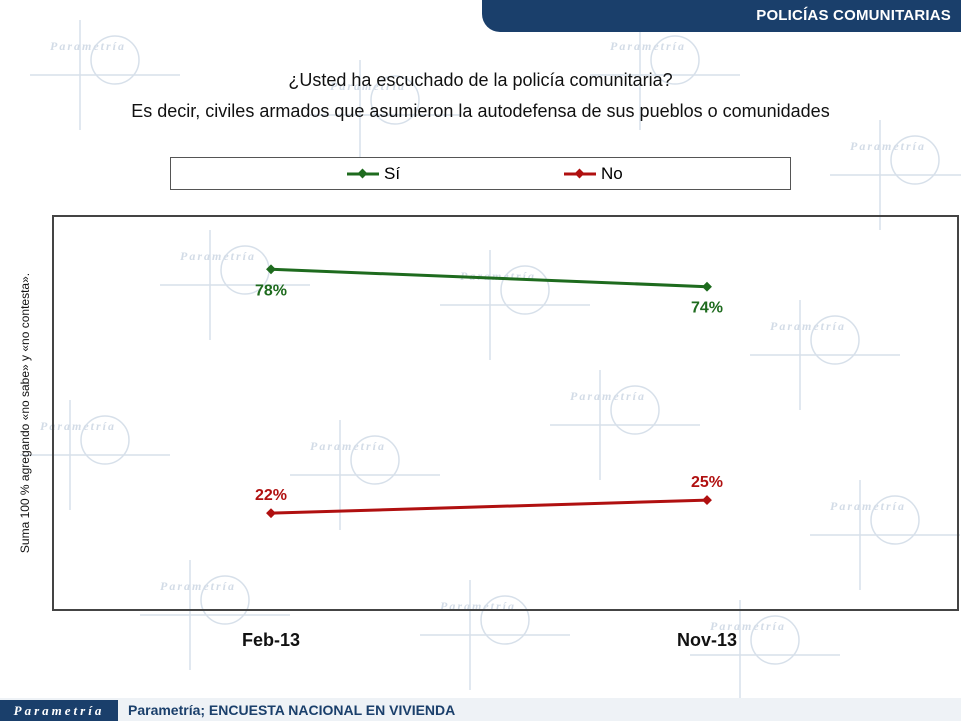 This screenshot has width=961, height=721. What do you see at coordinates (707, 640) in the screenshot?
I see `x-tick-label: Nov-13` at bounding box center [707, 640].